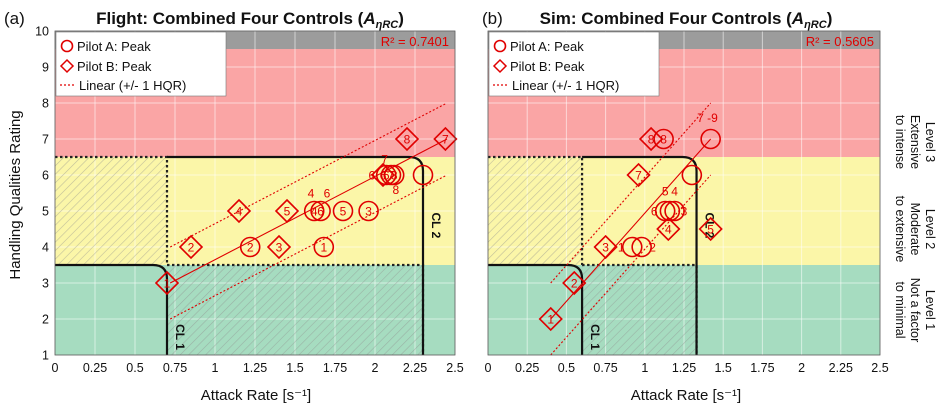 This screenshot has width=941, height=408. Describe the element at coordinates (375, 368) in the screenshot. I see `x-tick-label: 2` at that location.